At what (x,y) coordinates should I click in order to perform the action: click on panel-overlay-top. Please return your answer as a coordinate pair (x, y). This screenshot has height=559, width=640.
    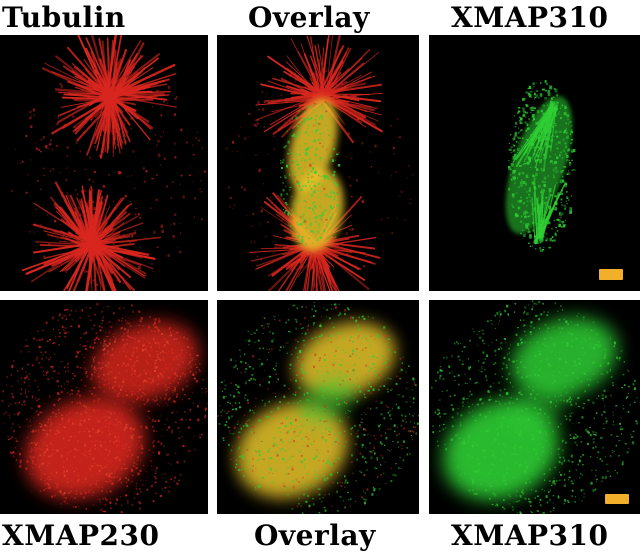
    Looking at the image, I should click on (318, 163).